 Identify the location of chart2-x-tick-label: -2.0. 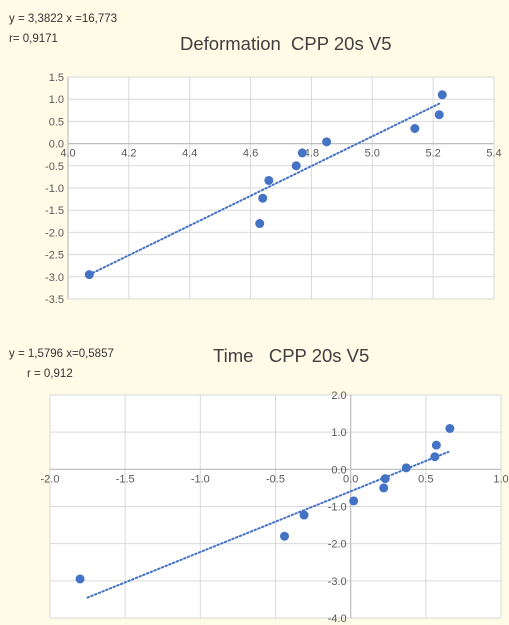
(50, 479).